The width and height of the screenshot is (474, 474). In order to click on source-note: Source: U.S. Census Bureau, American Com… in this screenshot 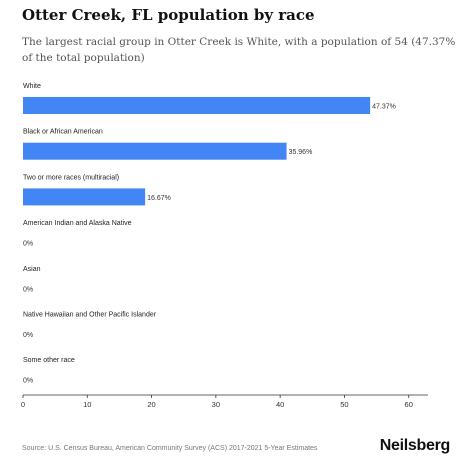, I will do `click(170, 448)`.